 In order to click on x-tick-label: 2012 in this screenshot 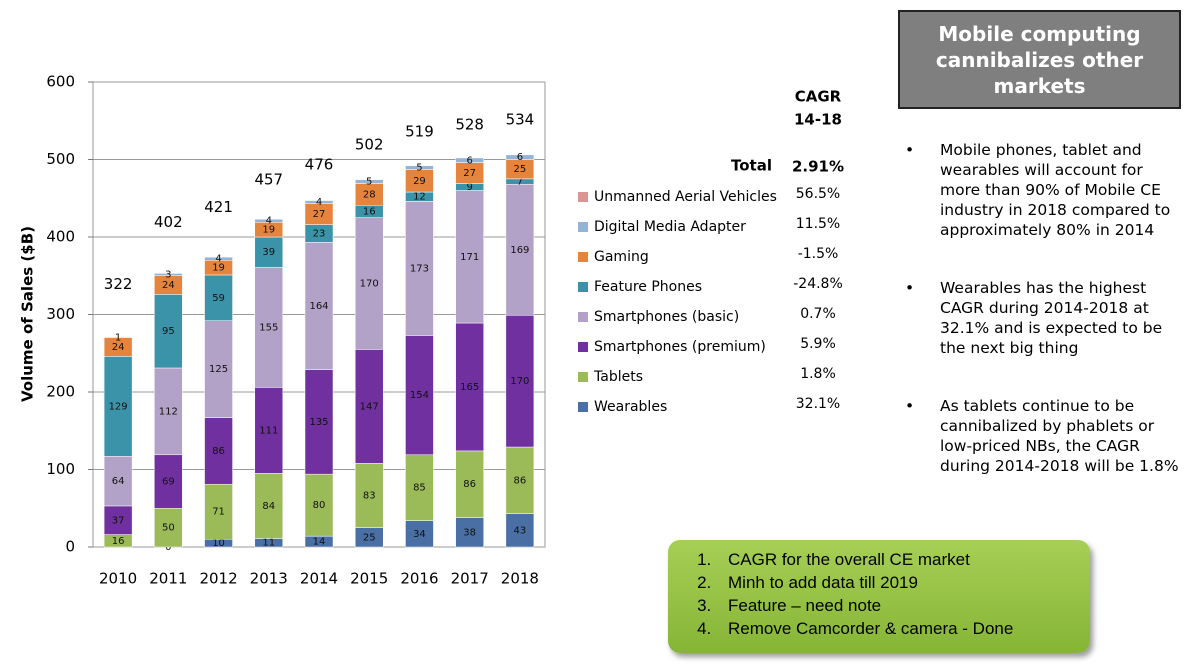, I will do `click(218, 579)`.